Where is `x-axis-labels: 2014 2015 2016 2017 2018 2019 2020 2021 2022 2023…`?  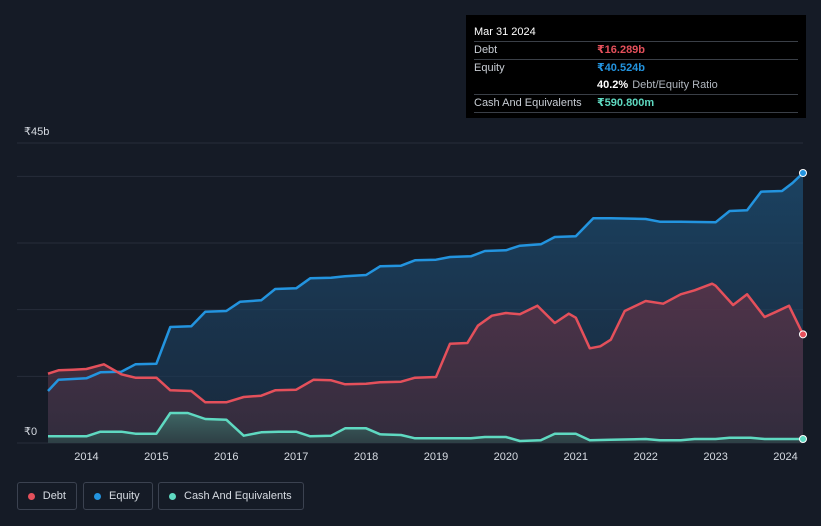
x-axis-labels: 2014 2015 2016 2017 2018 2019 2020 2021 2022 2023… is located at coordinates (436, 457).